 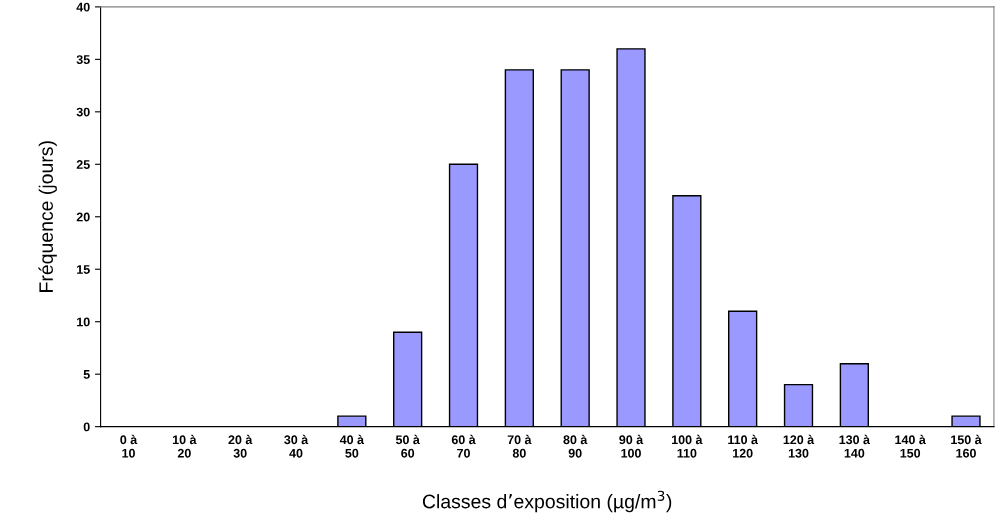 I want to click on x-tick-label: 80 à 90, so click(x=575, y=446).